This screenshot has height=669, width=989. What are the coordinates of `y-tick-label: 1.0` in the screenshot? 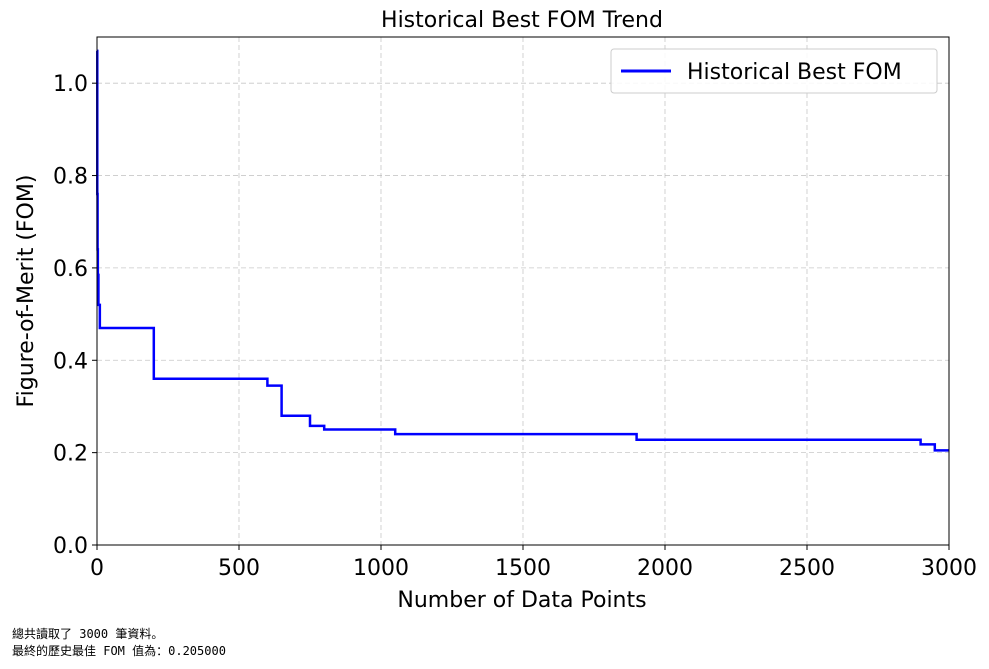 It's located at (70, 84).